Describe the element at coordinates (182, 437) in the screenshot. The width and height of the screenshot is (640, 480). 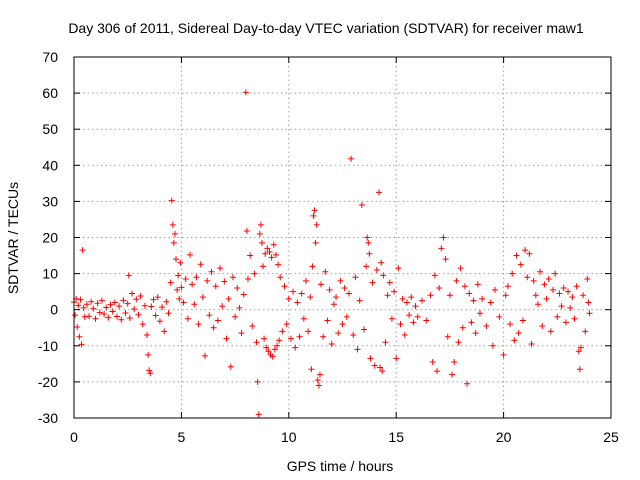
I see `x-tick-label: 5` at that location.